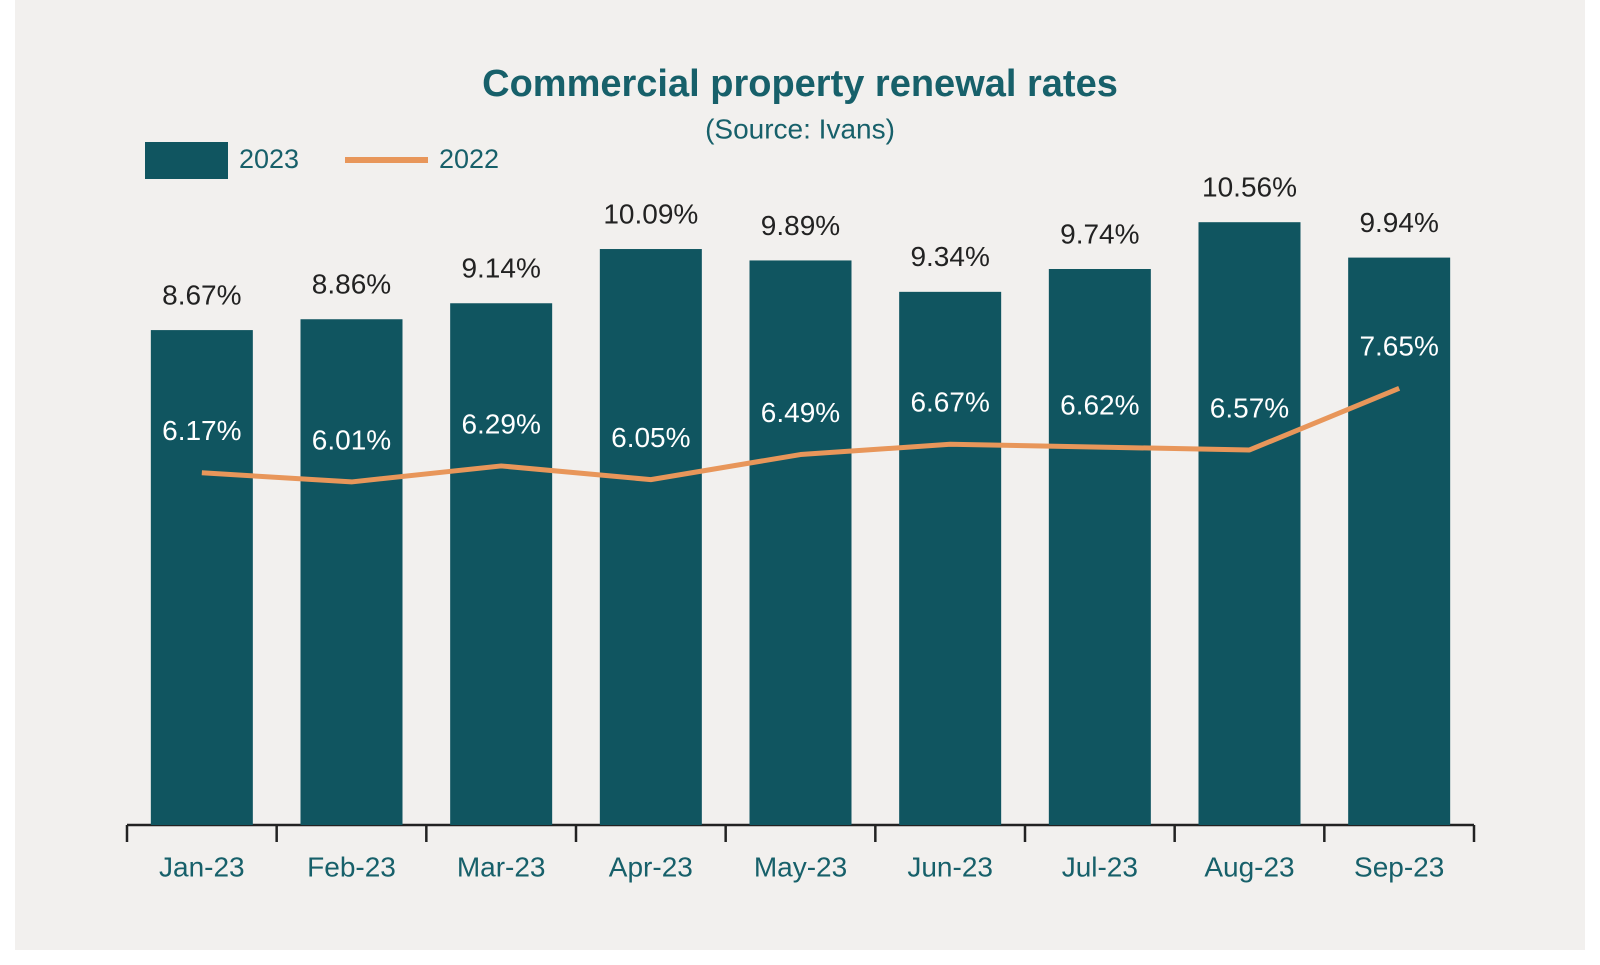 The height and width of the screenshot is (965, 1600). What do you see at coordinates (1398, 346) in the screenshot?
I see `line-value-label: 7.65%` at bounding box center [1398, 346].